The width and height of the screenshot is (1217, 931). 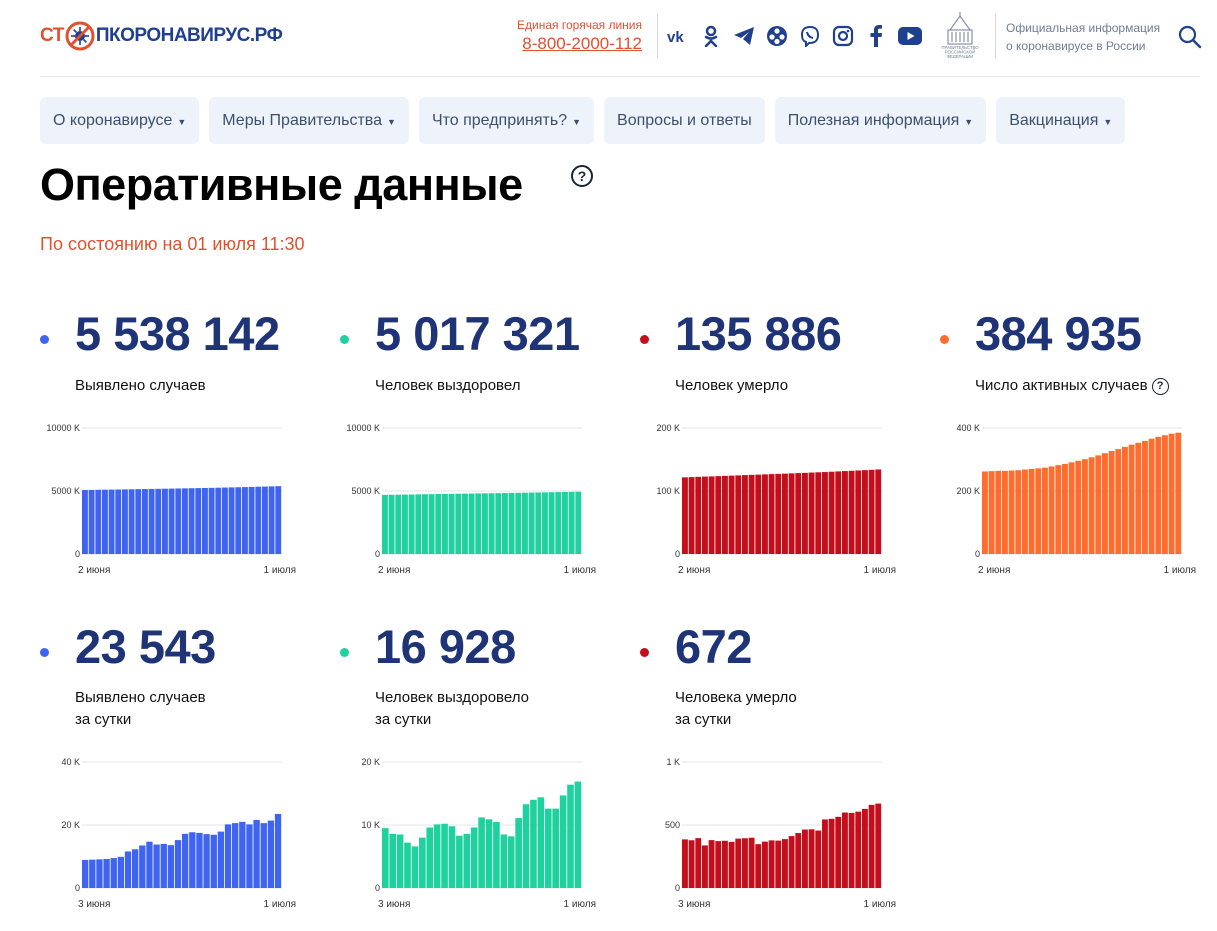 I want to click on search-button, so click(x=1190, y=37).